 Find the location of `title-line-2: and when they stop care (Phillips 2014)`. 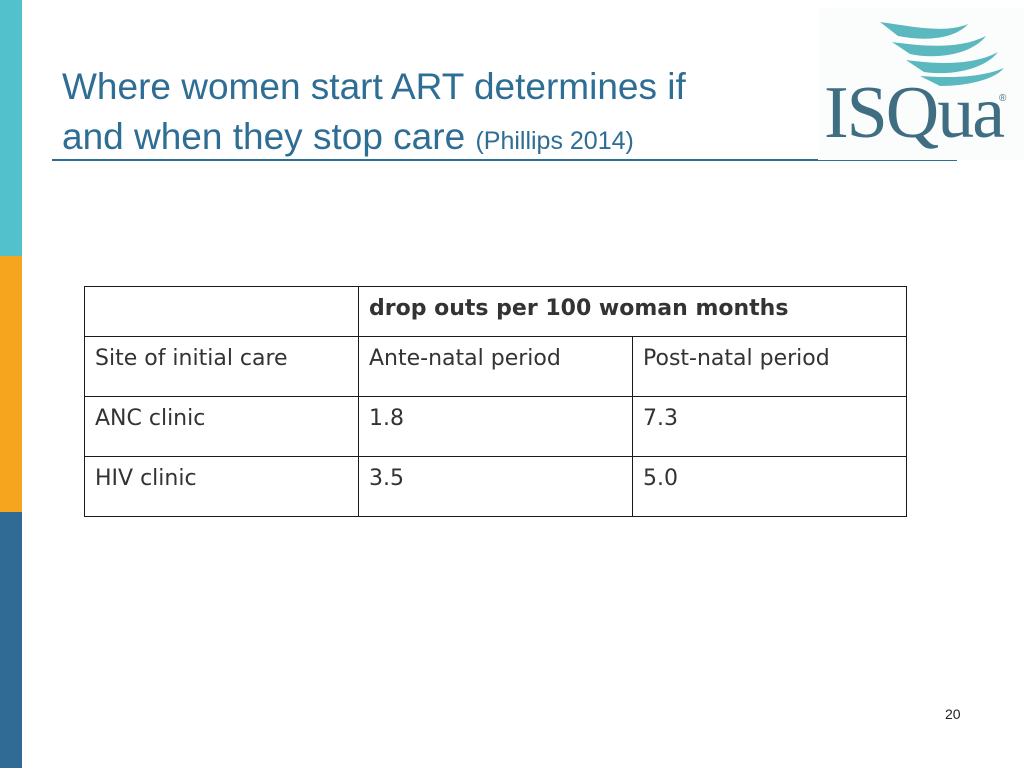

title-line-2: and when they stop care (Phillips 2014) is located at coordinates (432, 139).